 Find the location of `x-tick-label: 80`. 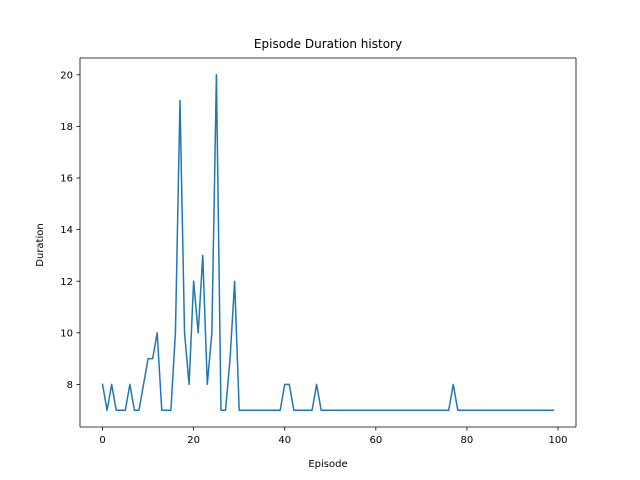

x-tick-label: 80 is located at coordinates (467, 440).